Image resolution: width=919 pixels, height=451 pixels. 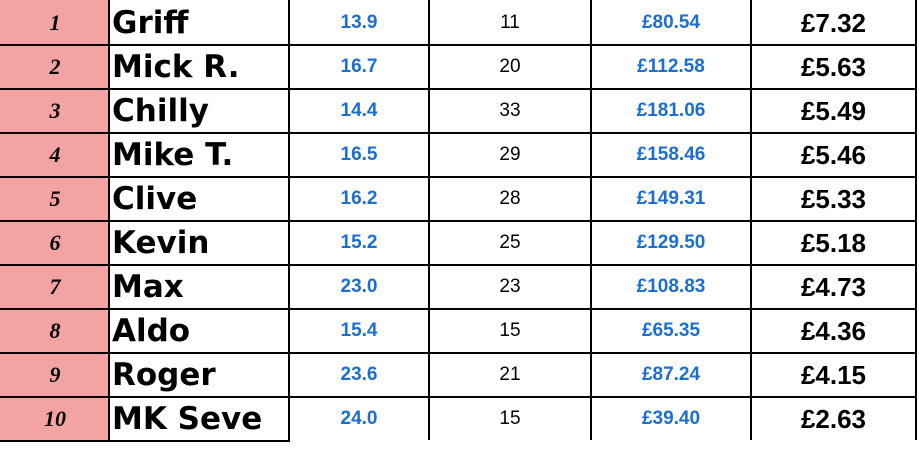 What do you see at coordinates (199, 23) in the screenshot?
I see `player-name-cell: Griff` at bounding box center [199, 23].